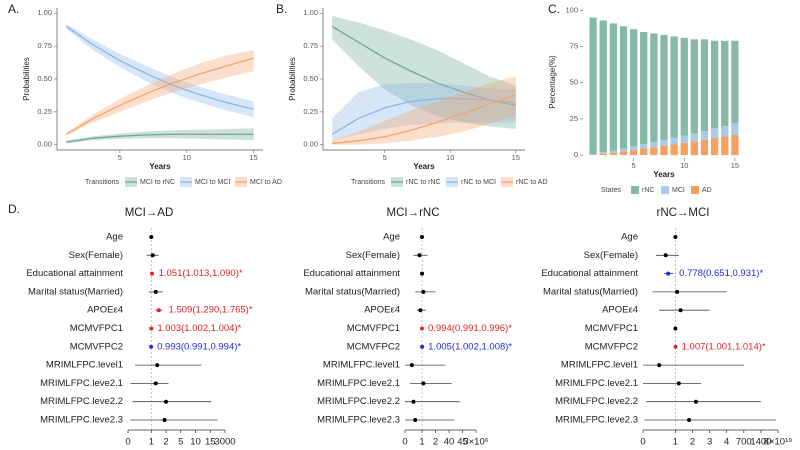 The width and height of the screenshot is (800, 450). I want to click on row-label: Age, so click(629, 237).